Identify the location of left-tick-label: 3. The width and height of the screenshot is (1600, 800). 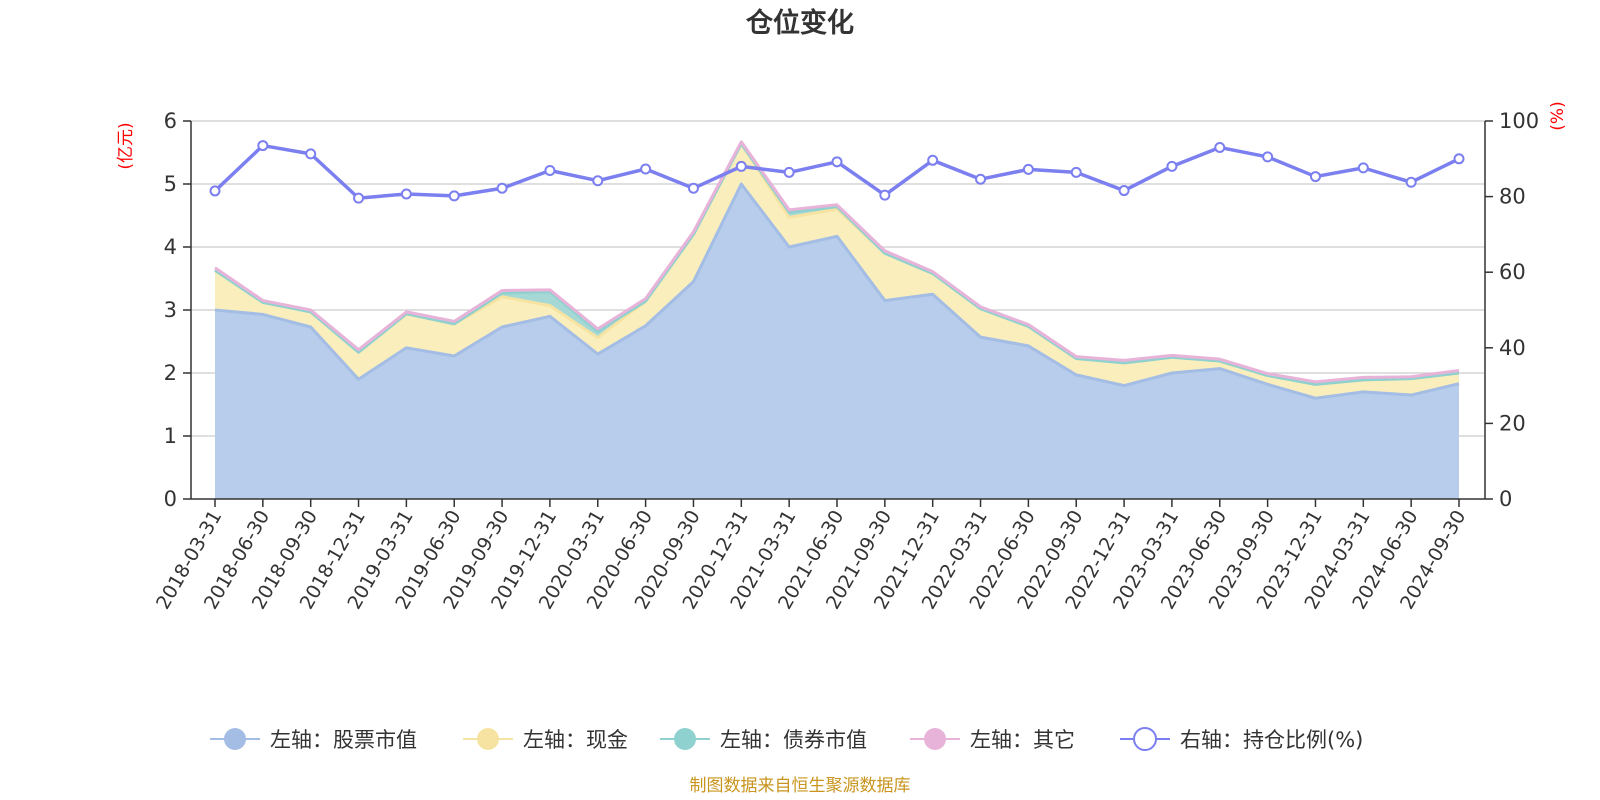
(170, 310).